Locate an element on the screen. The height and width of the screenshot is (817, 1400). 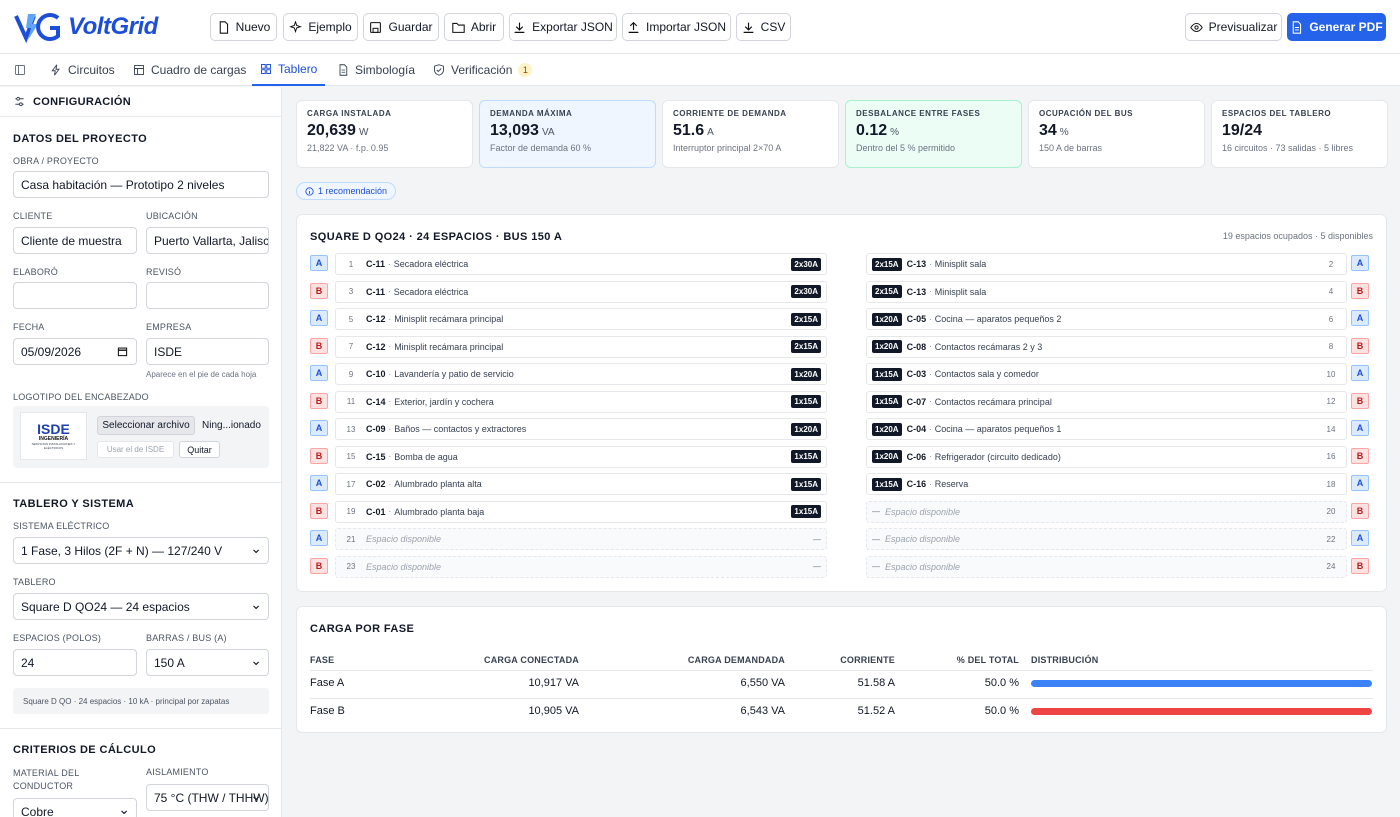
sistema-select: 1 Fase, 3 Hilos (2F + N) — 127/240 V is located at coordinates (141, 550).